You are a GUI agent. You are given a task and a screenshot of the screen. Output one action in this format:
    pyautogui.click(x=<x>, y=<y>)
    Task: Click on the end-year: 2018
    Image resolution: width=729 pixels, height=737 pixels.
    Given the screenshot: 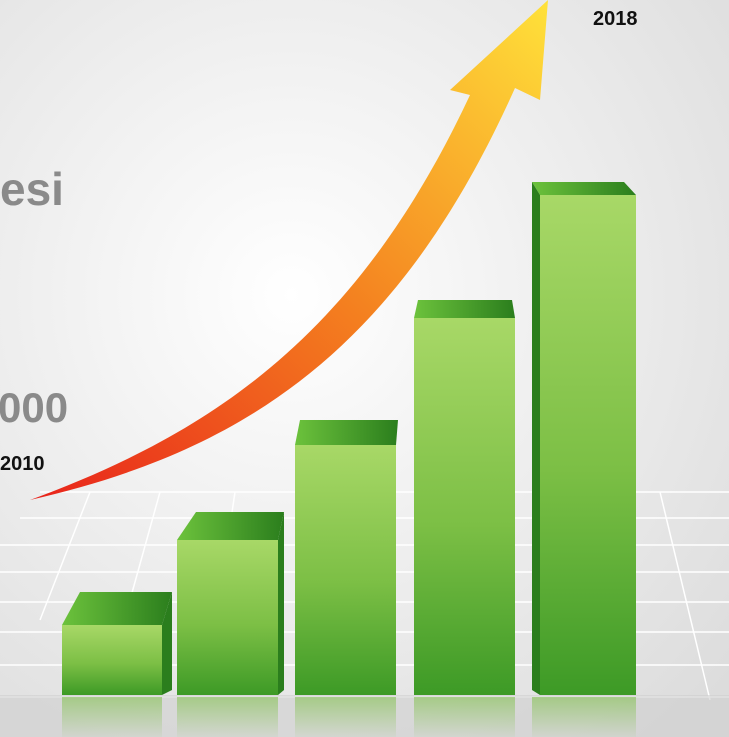 What is the action you would take?
    pyautogui.click(x=615, y=19)
    